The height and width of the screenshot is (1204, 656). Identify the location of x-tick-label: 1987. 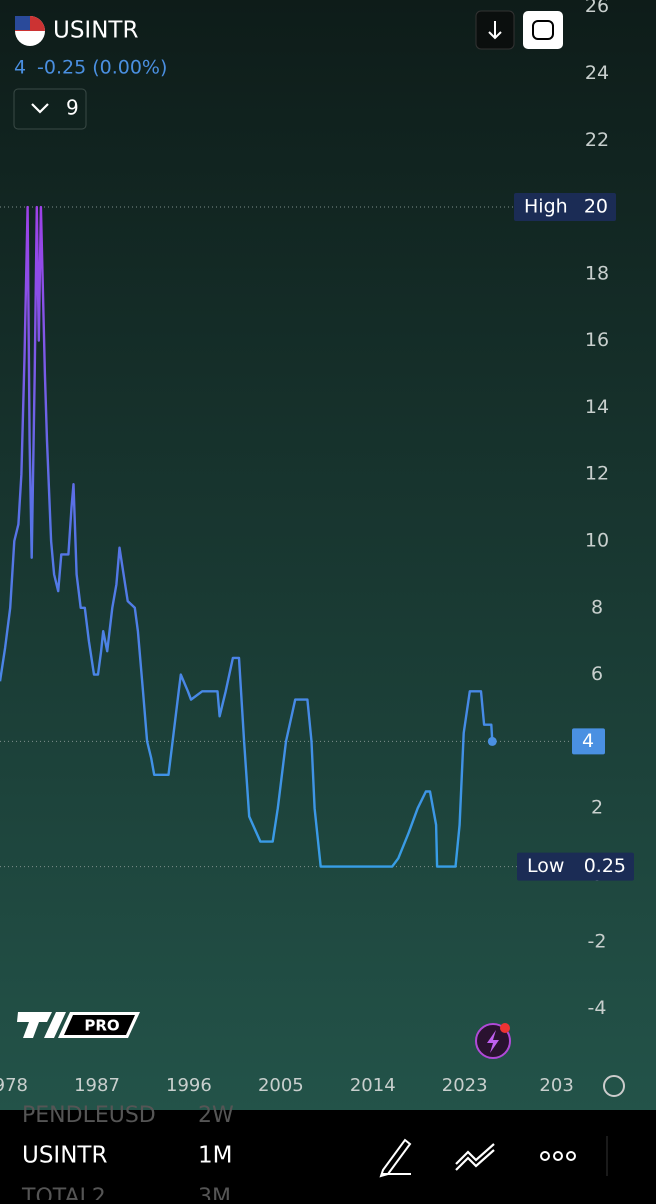
(97, 1085).